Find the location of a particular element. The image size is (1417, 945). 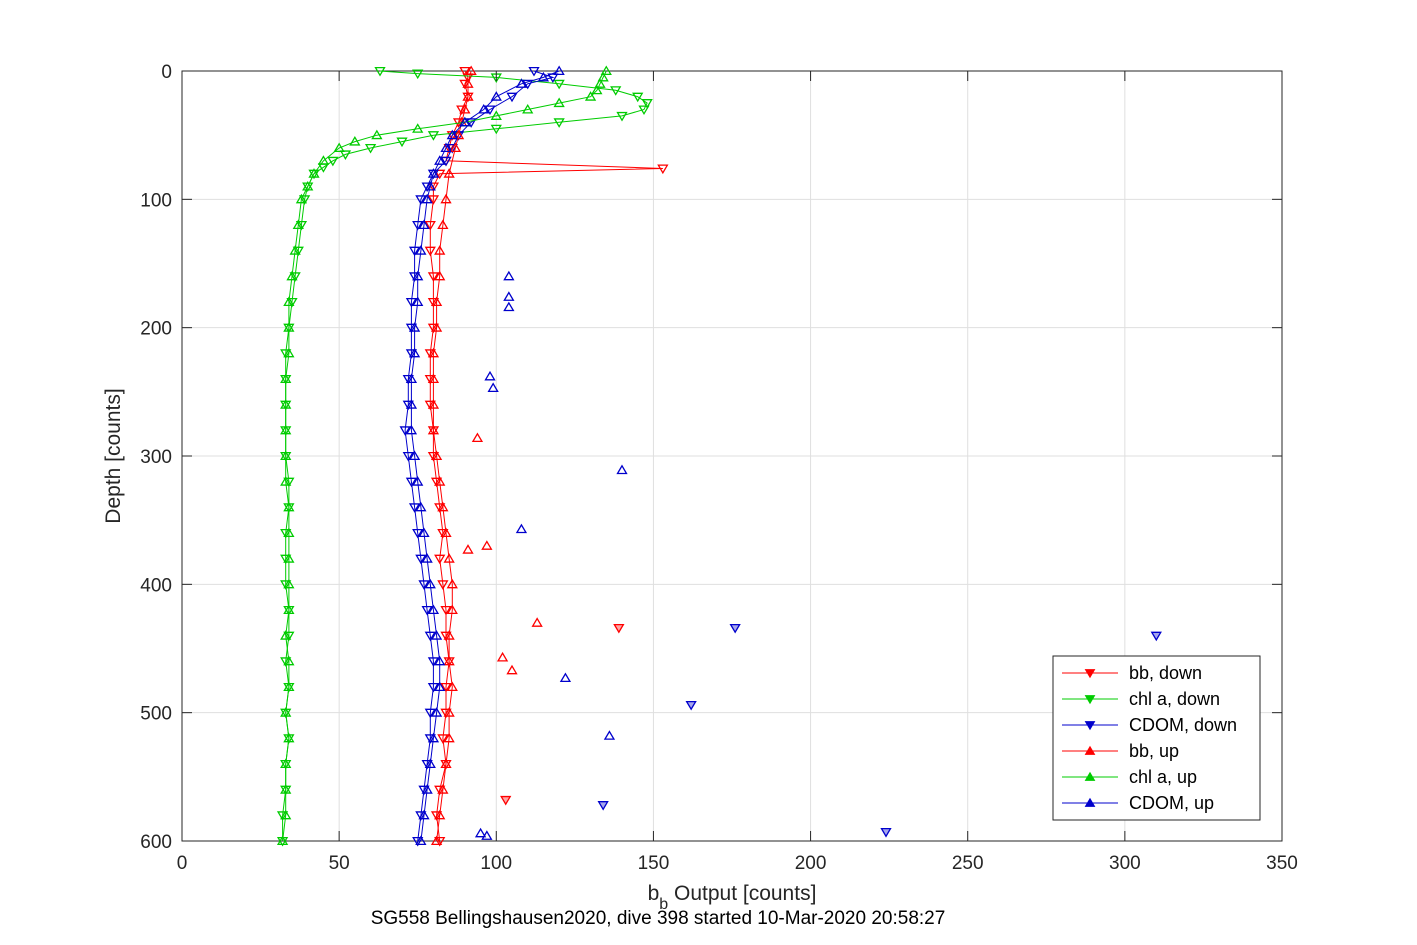

legend-item-bb-up: bb, up is located at coordinates (1120, 751).